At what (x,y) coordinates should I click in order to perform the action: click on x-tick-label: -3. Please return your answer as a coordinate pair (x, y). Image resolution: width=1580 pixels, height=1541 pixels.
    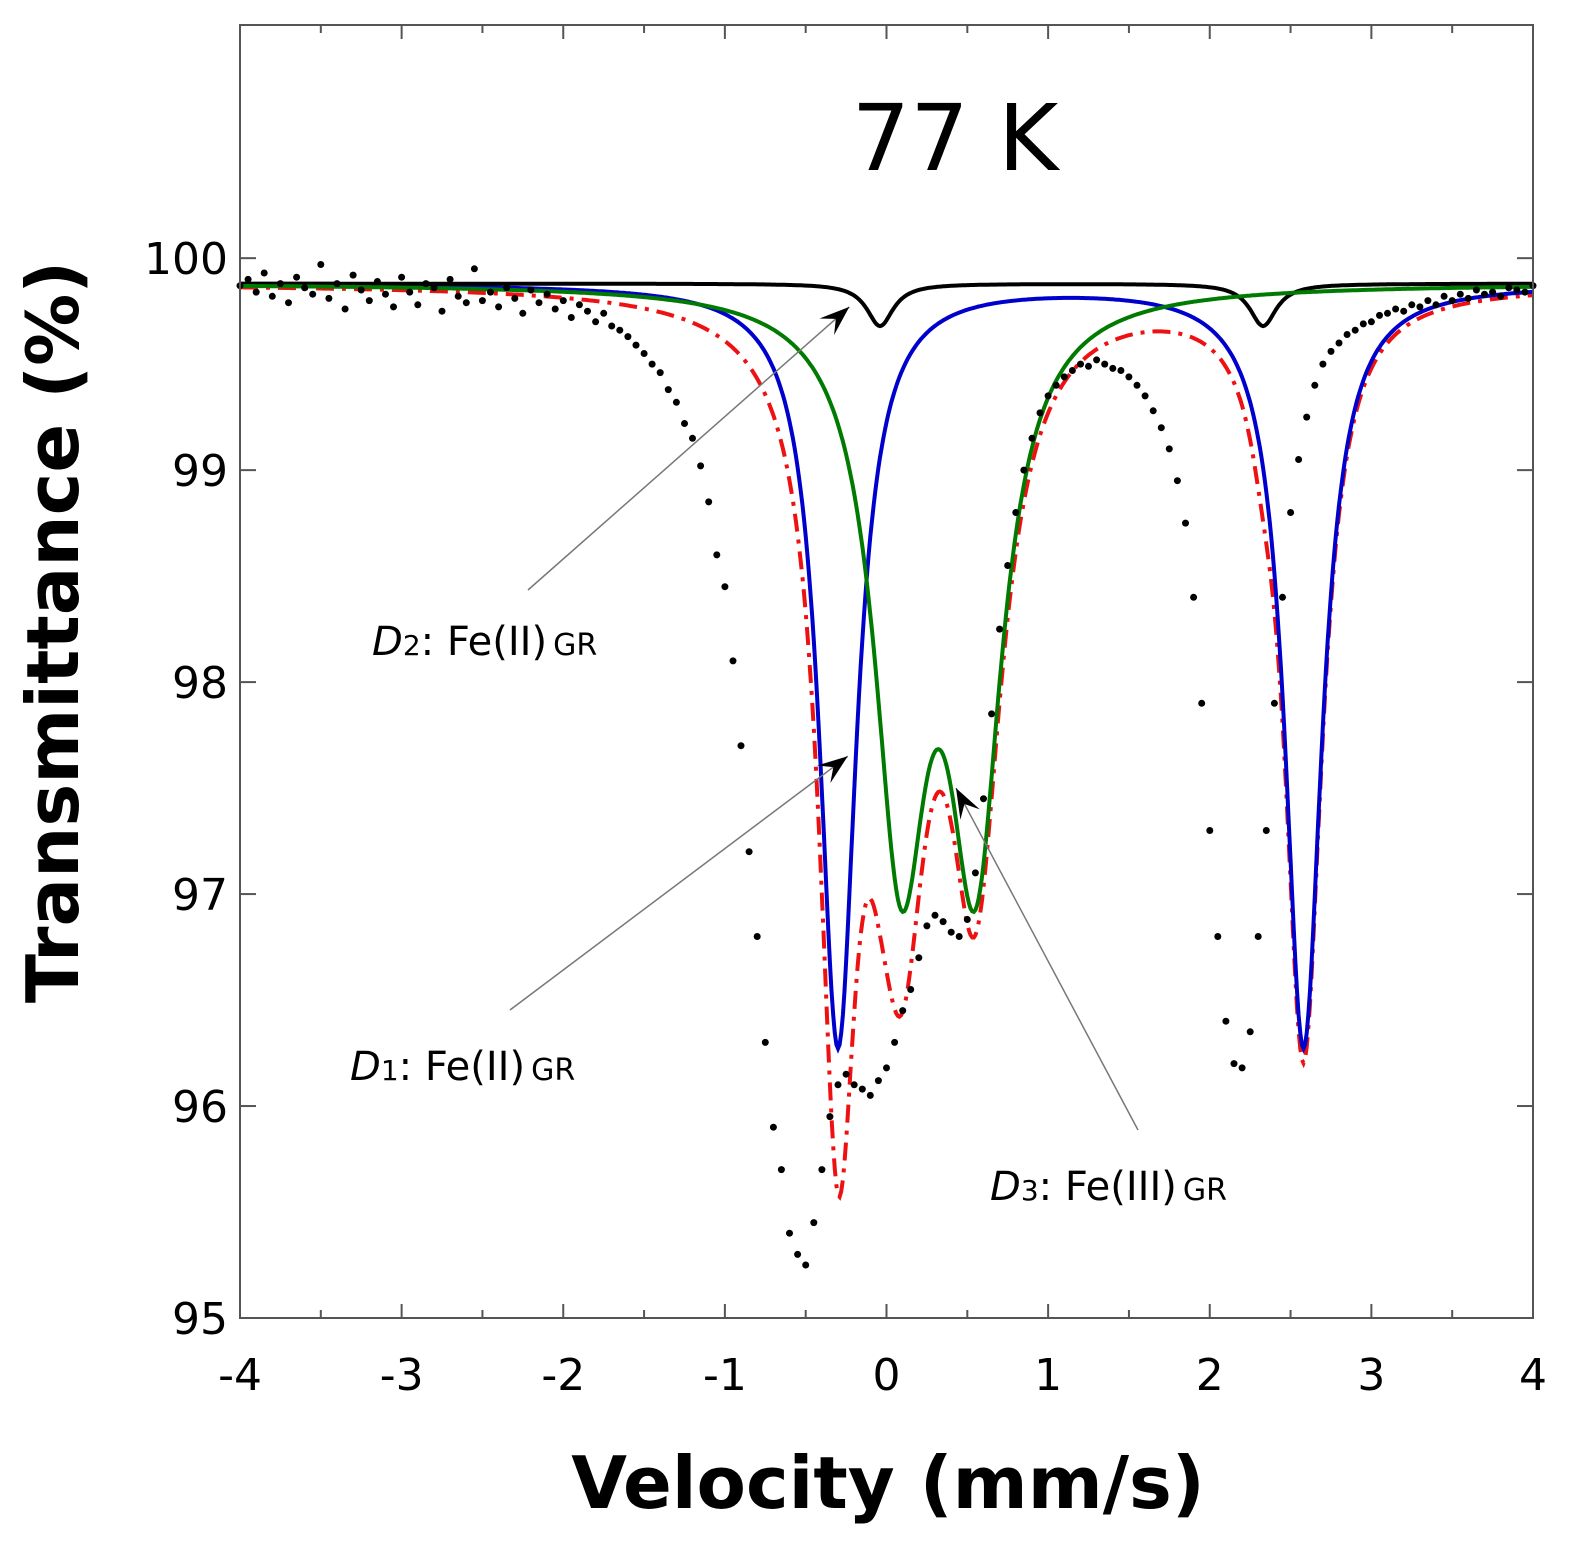
    Looking at the image, I should click on (402, 1375).